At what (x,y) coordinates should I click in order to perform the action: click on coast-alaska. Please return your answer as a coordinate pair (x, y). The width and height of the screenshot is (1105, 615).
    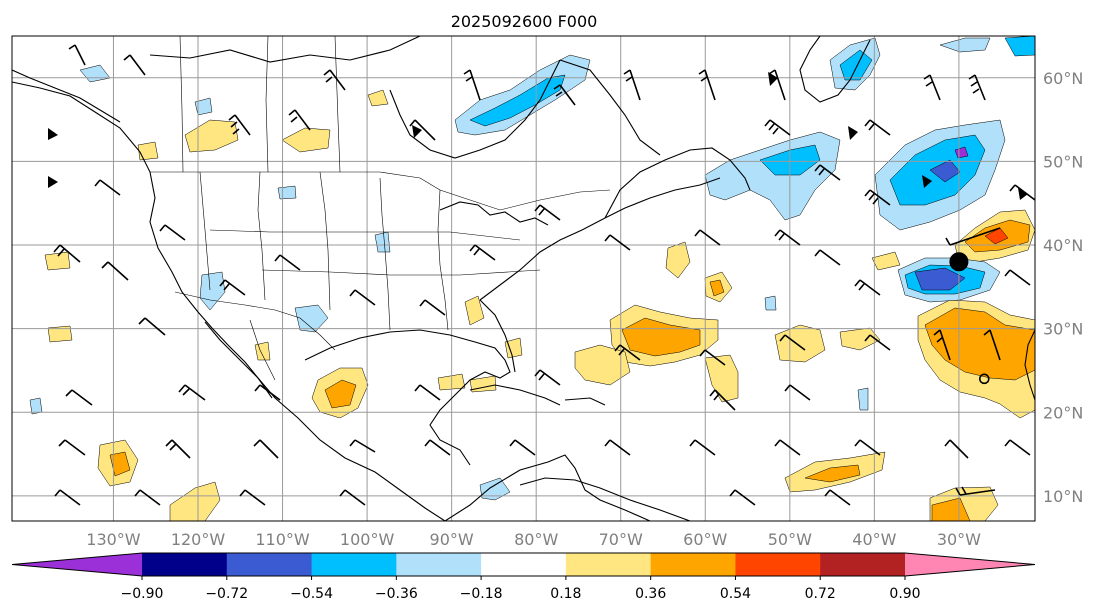
    Looking at the image, I should click on (66, 96).